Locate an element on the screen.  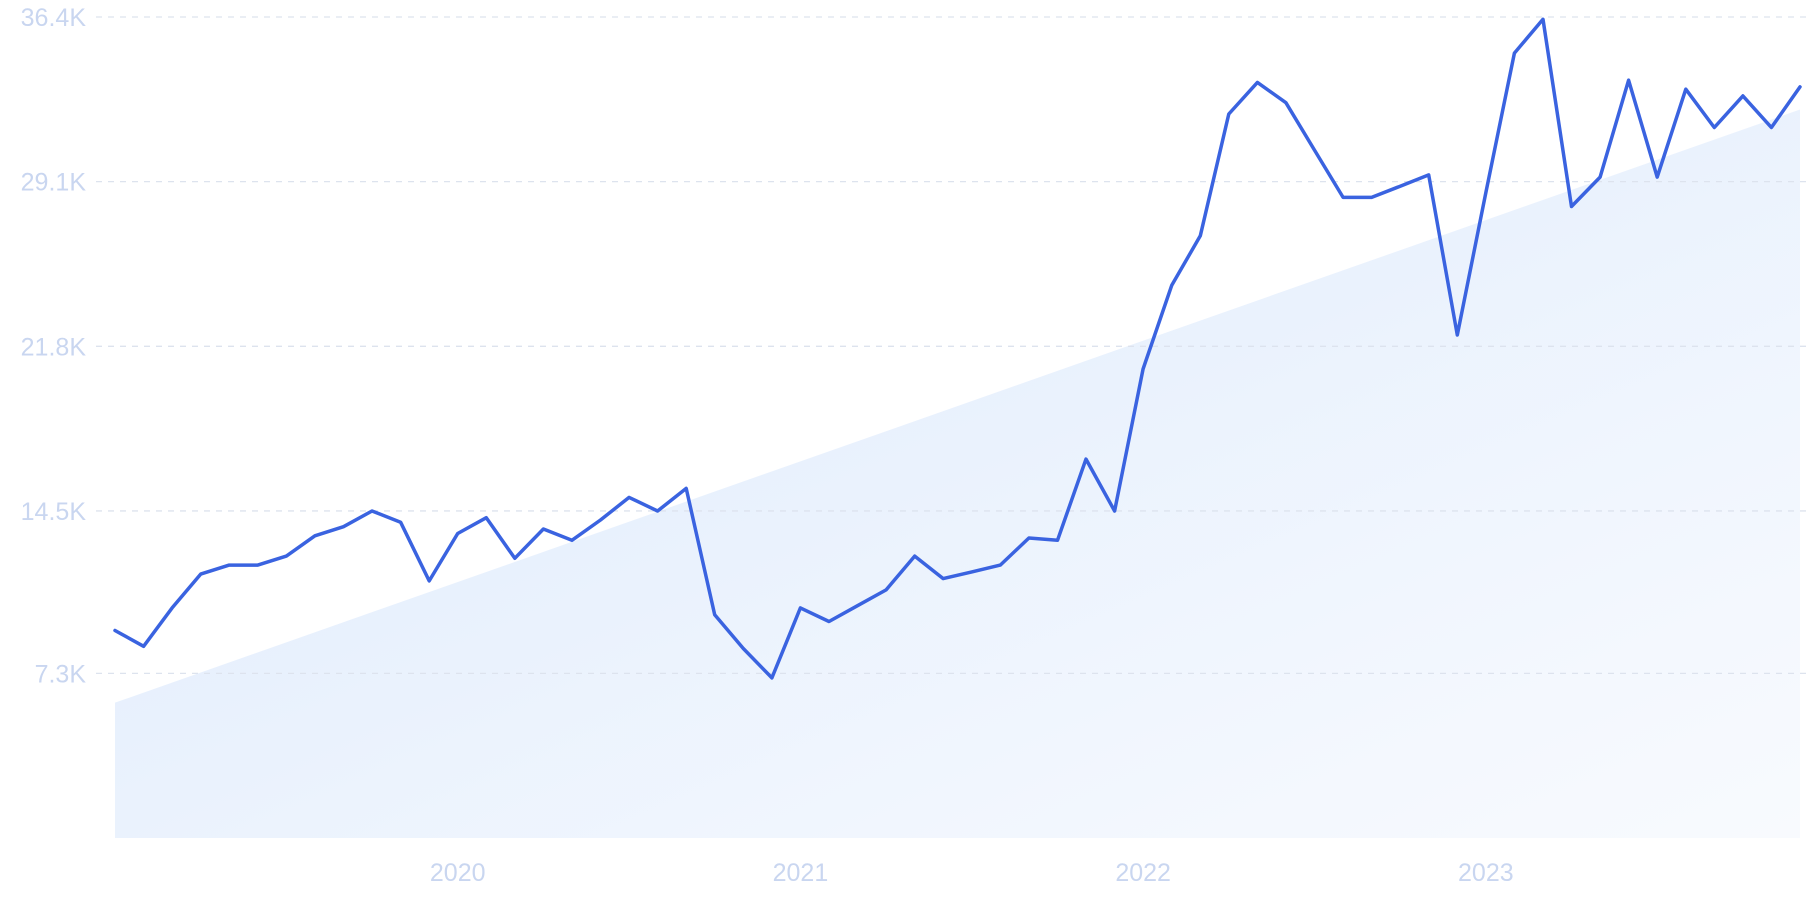
x-tick-label: 2020 is located at coordinates (458, 873).